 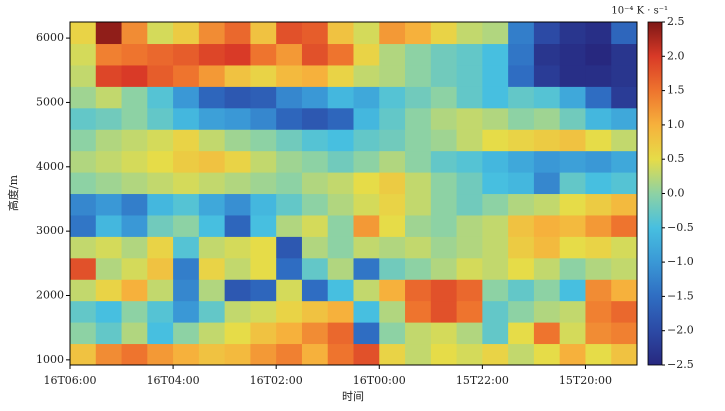 What do you see at coordinates (655, 193) in the screenshot?
I see `colorbar` at bounding box center [655, 193].